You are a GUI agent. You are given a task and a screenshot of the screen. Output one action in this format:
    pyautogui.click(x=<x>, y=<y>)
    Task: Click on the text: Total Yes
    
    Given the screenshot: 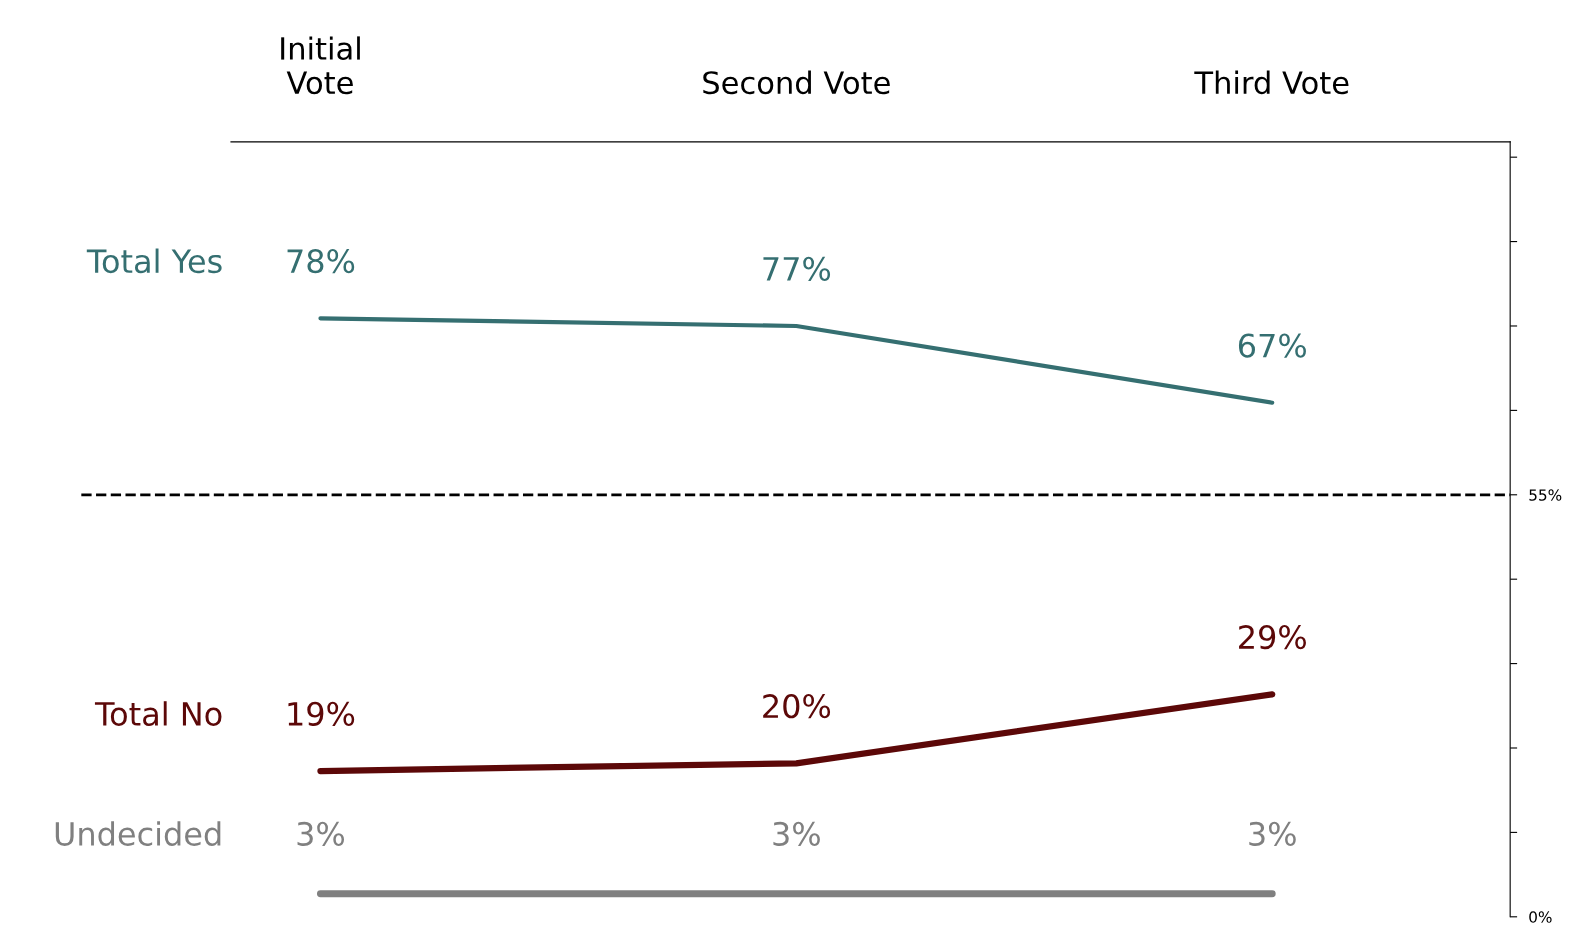 What is the action you would take?
    pyautogui.click(x=154, y=261)
    